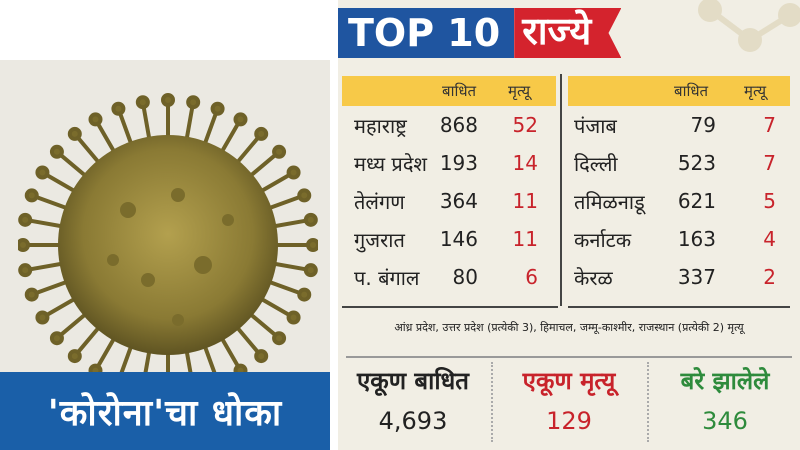 The image size is (800, 450). I want to click on affected-count: 621, so click(696, 201).